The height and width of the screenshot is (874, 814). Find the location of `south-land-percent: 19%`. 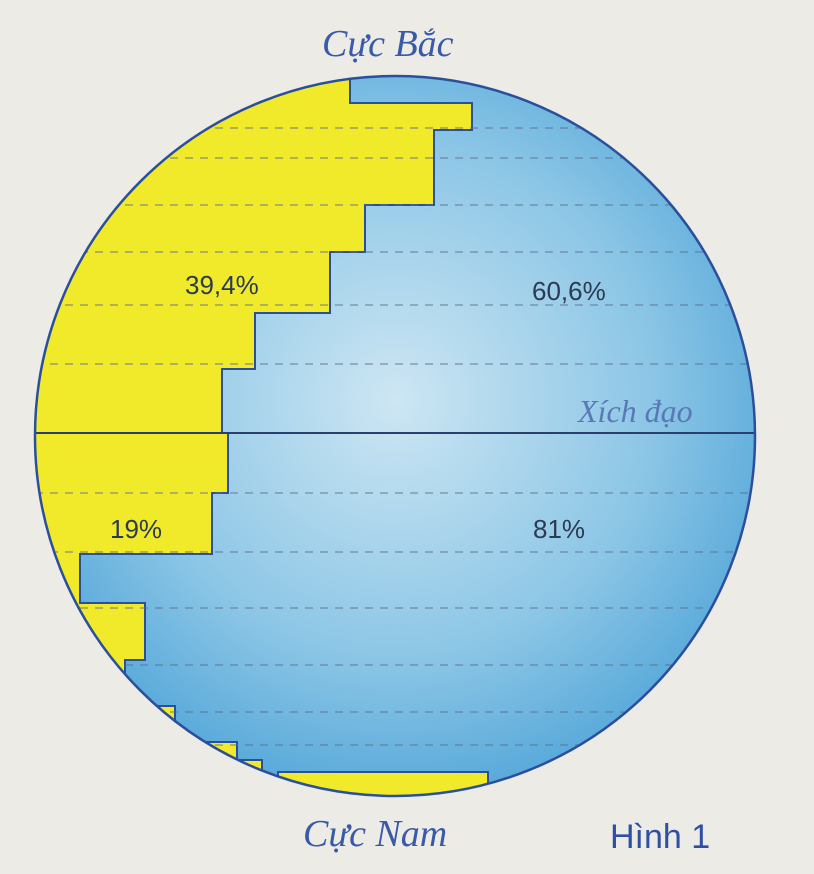

south-land-percent: 19% is located at coordinates (136, 529).